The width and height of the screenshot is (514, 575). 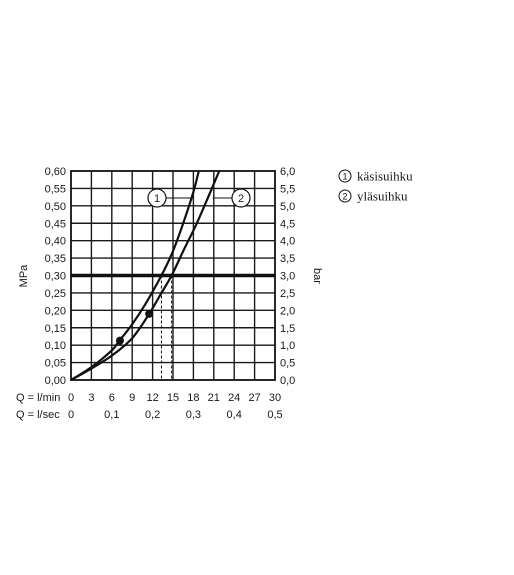 I want to click on legend-marker-1-number: 1, so click(x=344, y=177).